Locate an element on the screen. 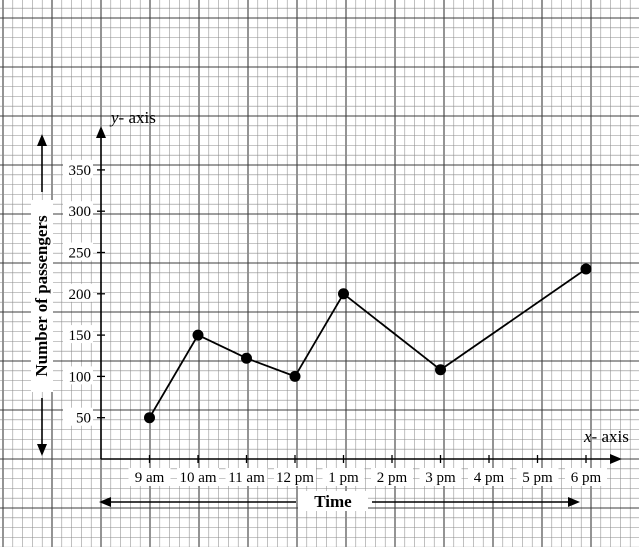 The width and height of the screenshot is (639, 547). y-axis-name-suffix: - axis is located at coordinates (137, 117).